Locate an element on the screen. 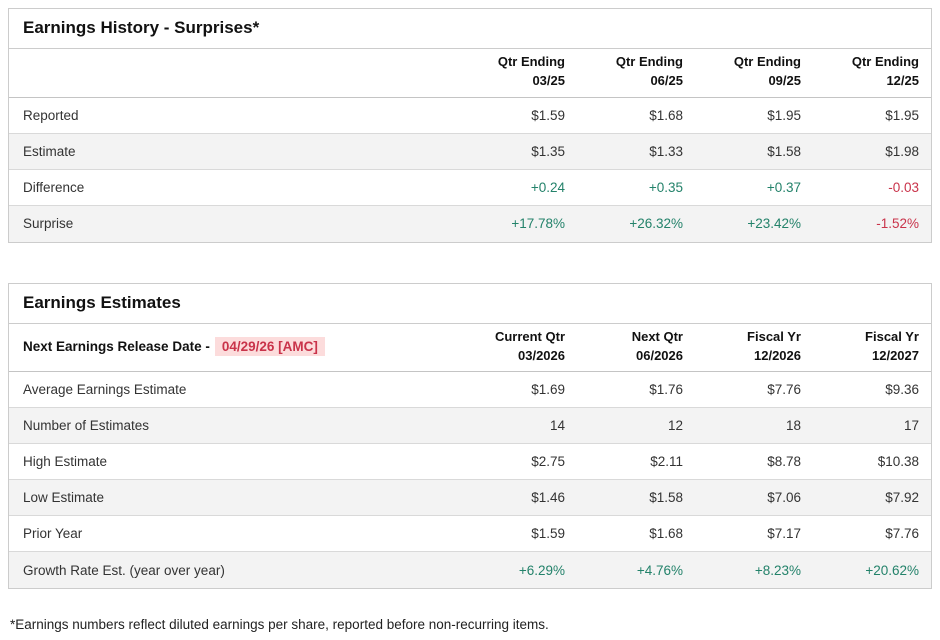 The width and height of the screenshot is (940, 640). row-label: Reported is located at coordinates (51, 115).